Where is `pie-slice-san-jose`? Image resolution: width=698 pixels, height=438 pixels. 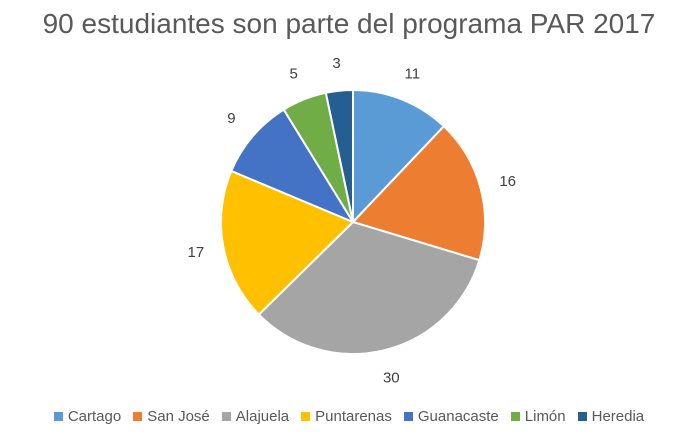
pie-slice-san-jose is located at coordinates (419, 193).